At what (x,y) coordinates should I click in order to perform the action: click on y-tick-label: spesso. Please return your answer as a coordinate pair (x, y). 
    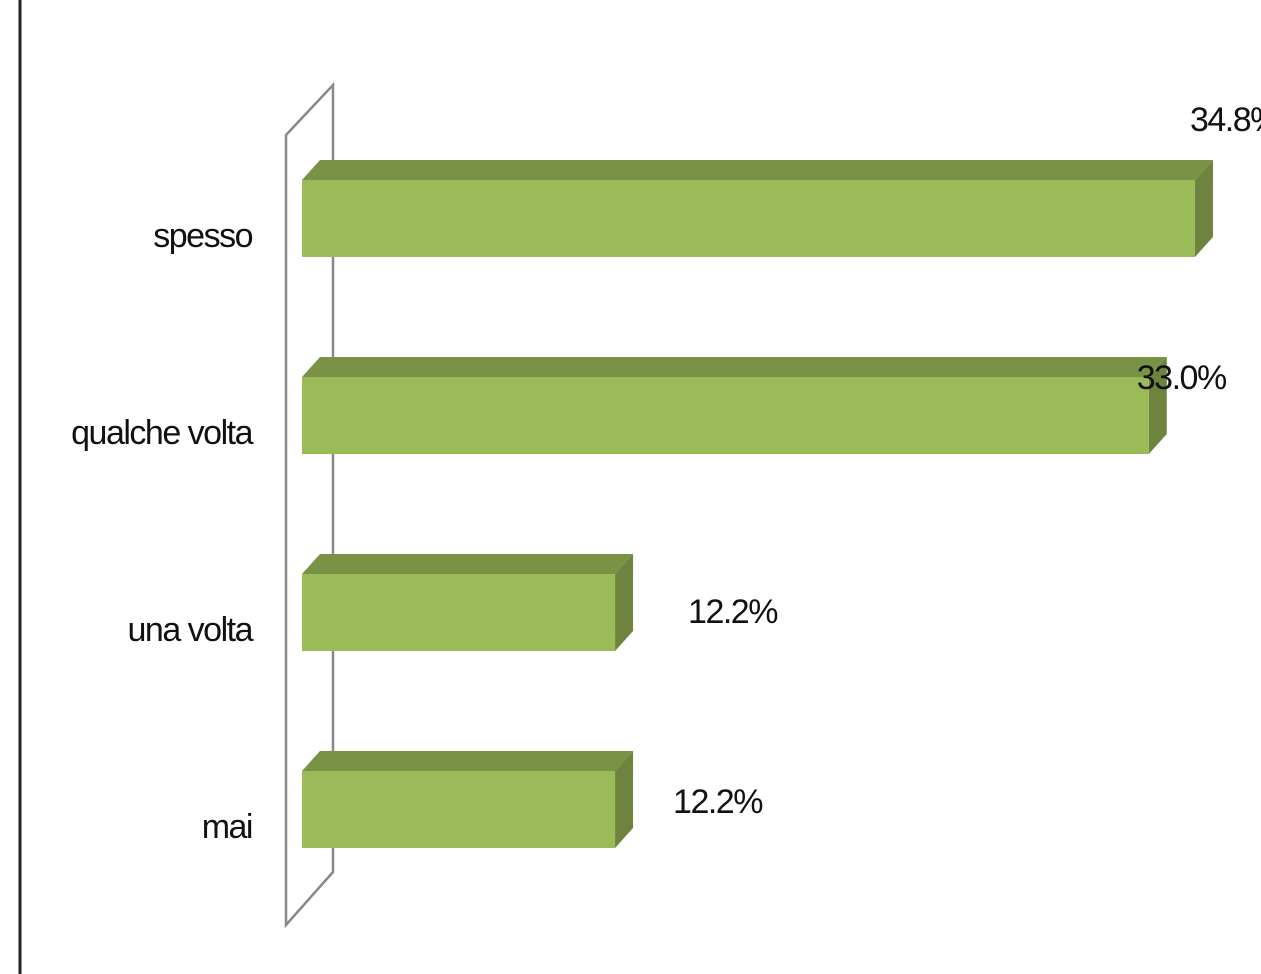
    Looking at the image, I should click on (202, 236).